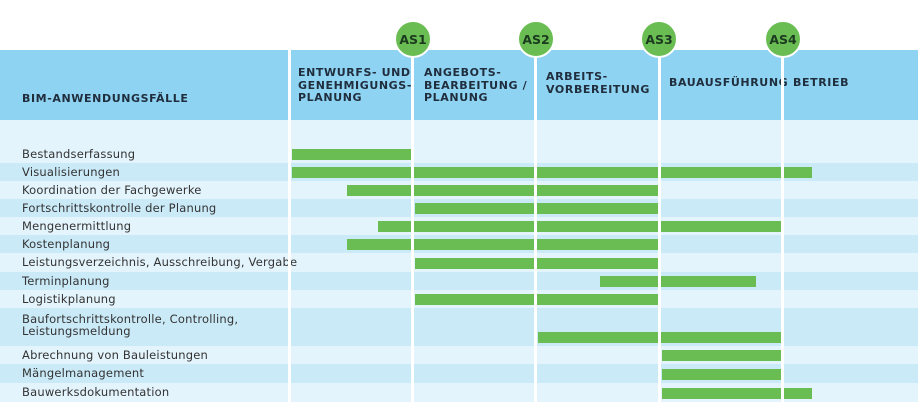 The width and height of the screenshot is (918, 418). What do you see at coordinates (79, 154) in the screenshot?
I see `row-label: Bestandserfassung` at bounding box center [79, 154].